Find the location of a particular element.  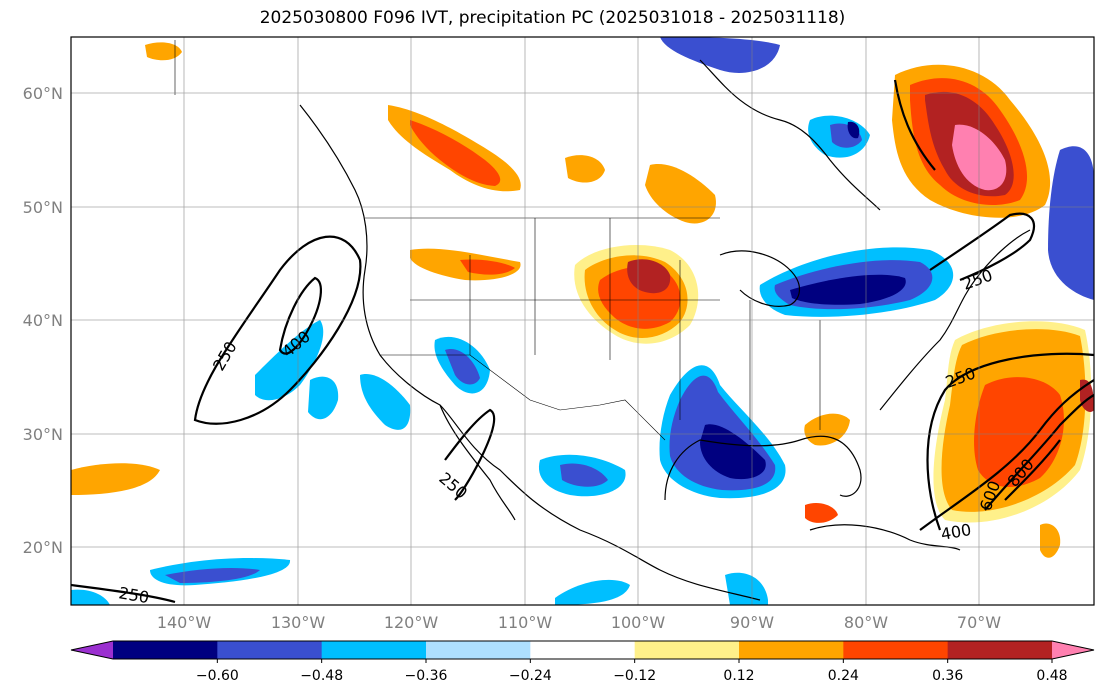

lon-label-90w: 90°W is located at coordinates (752, 622).